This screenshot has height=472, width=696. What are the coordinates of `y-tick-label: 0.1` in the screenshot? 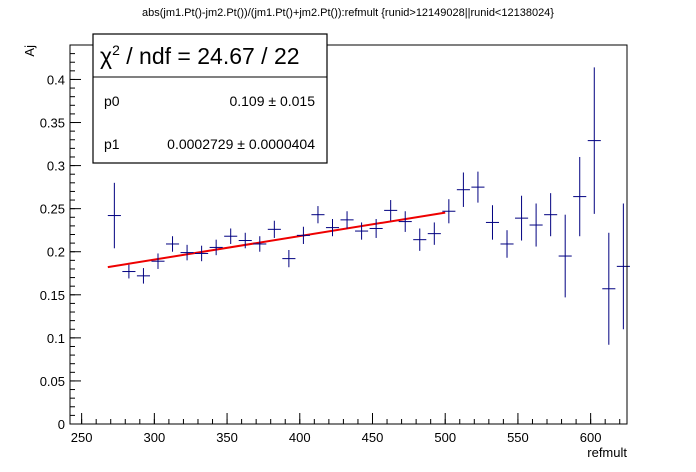 It's located at (56, 338).